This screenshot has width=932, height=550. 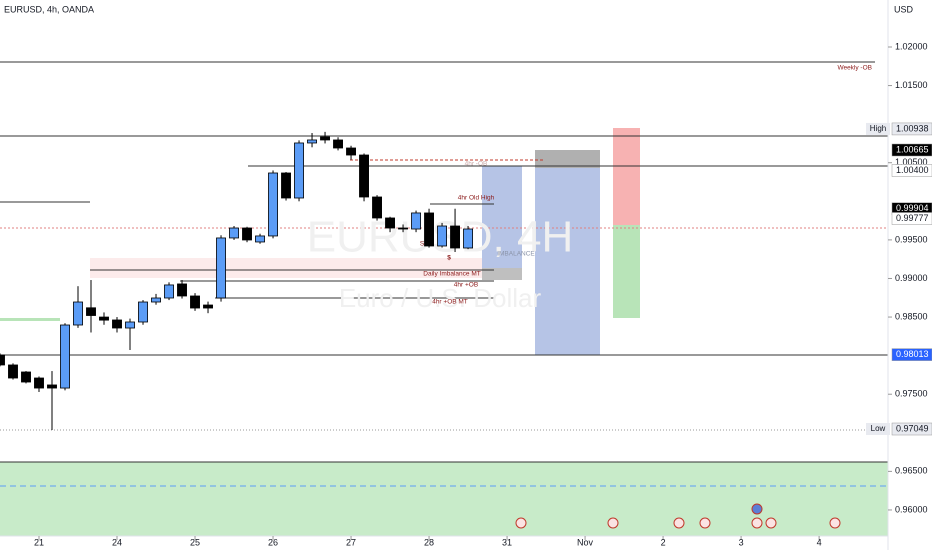 I want to click on y-tick-label: 1.00500, so click(x=911, y=162).